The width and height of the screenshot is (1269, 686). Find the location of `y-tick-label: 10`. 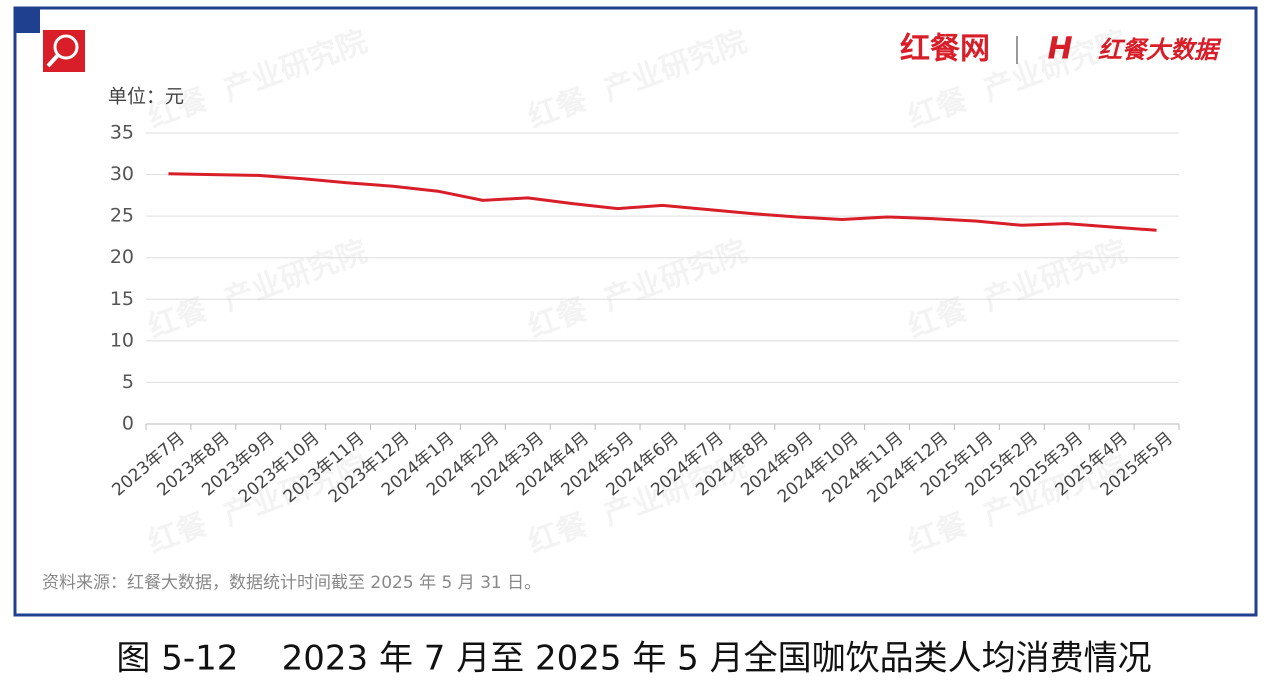

y-tick-label: 10 is located at coordinates (122, 340).